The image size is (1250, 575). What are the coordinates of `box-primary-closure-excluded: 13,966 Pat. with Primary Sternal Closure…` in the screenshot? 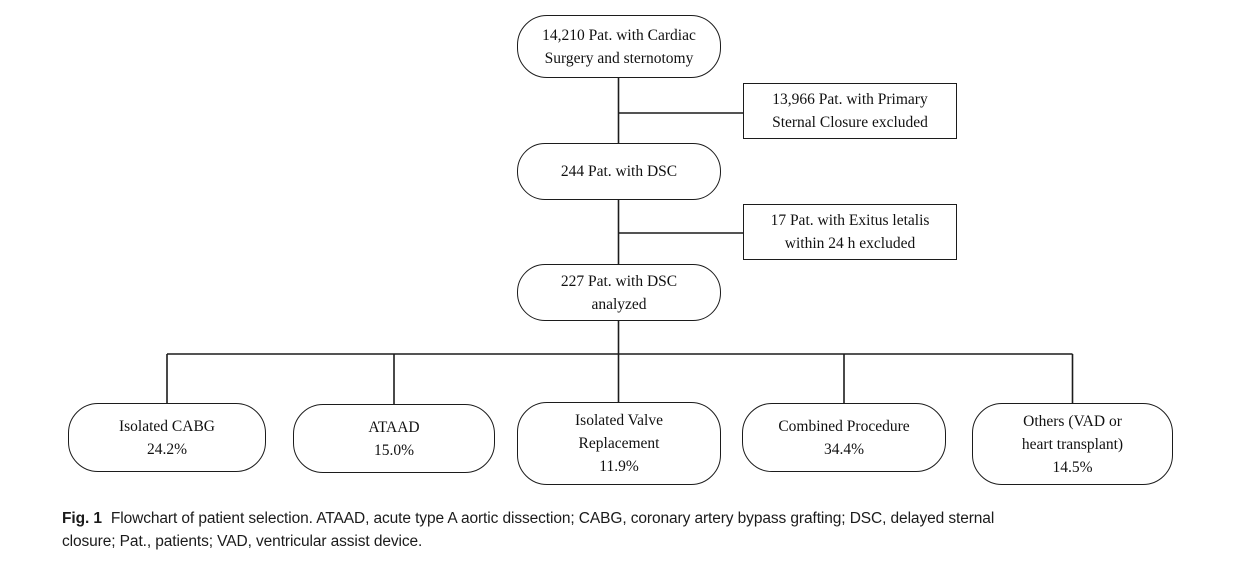 It's located at (850, 111).